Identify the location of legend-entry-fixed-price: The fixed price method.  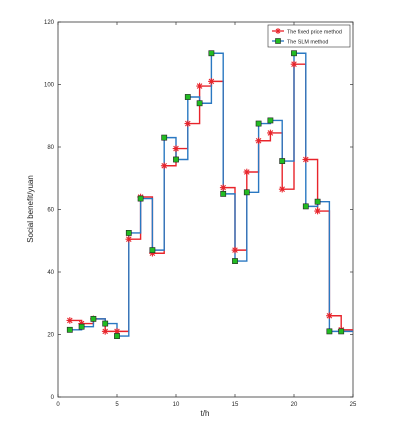
(307, 32).